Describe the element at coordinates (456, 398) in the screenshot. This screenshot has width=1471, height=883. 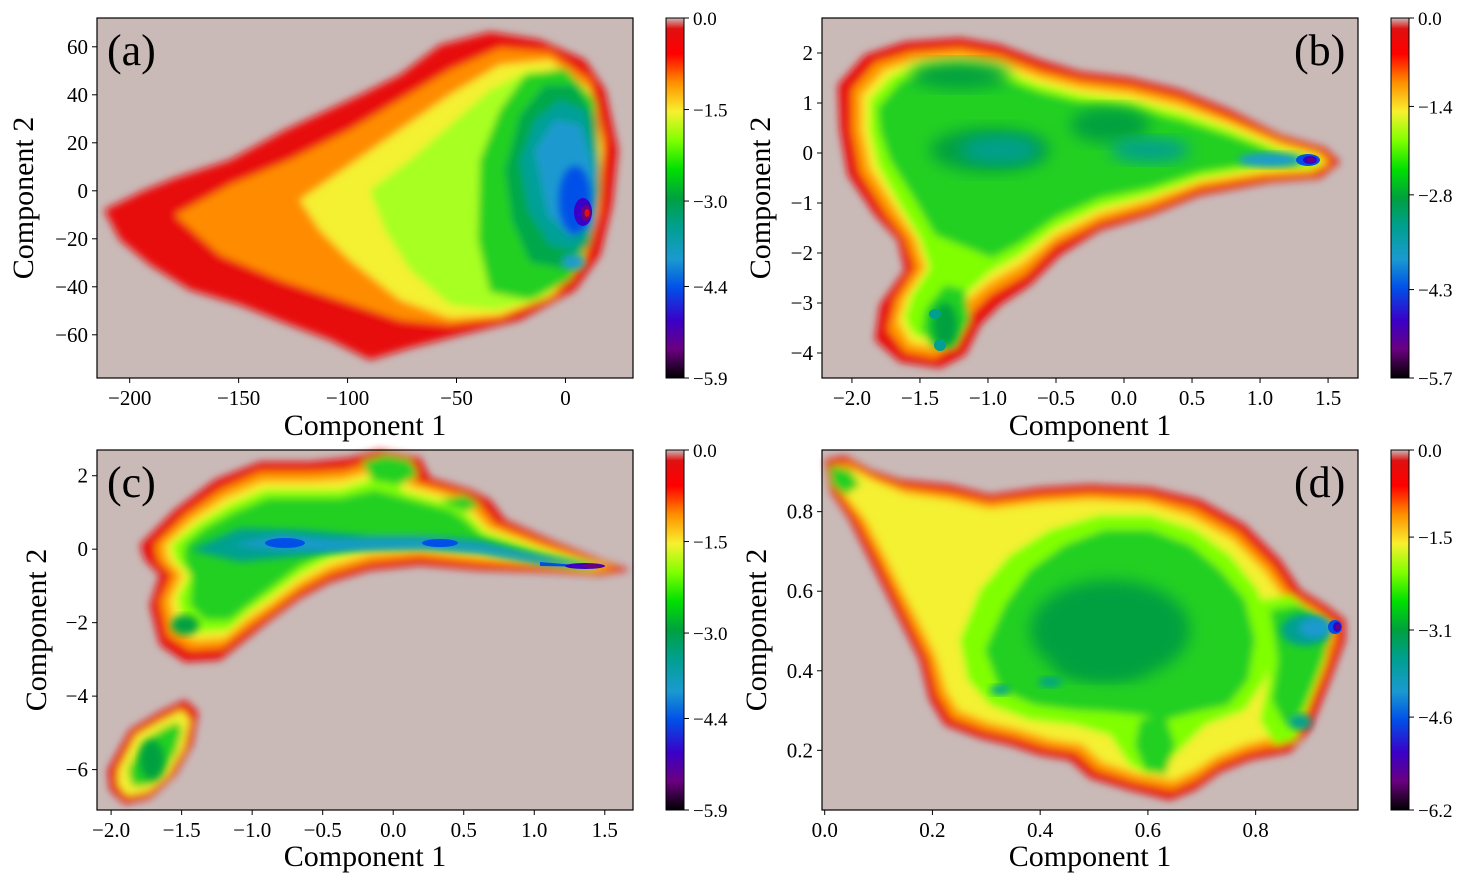
I see `x-tick-label: −50` at that location.